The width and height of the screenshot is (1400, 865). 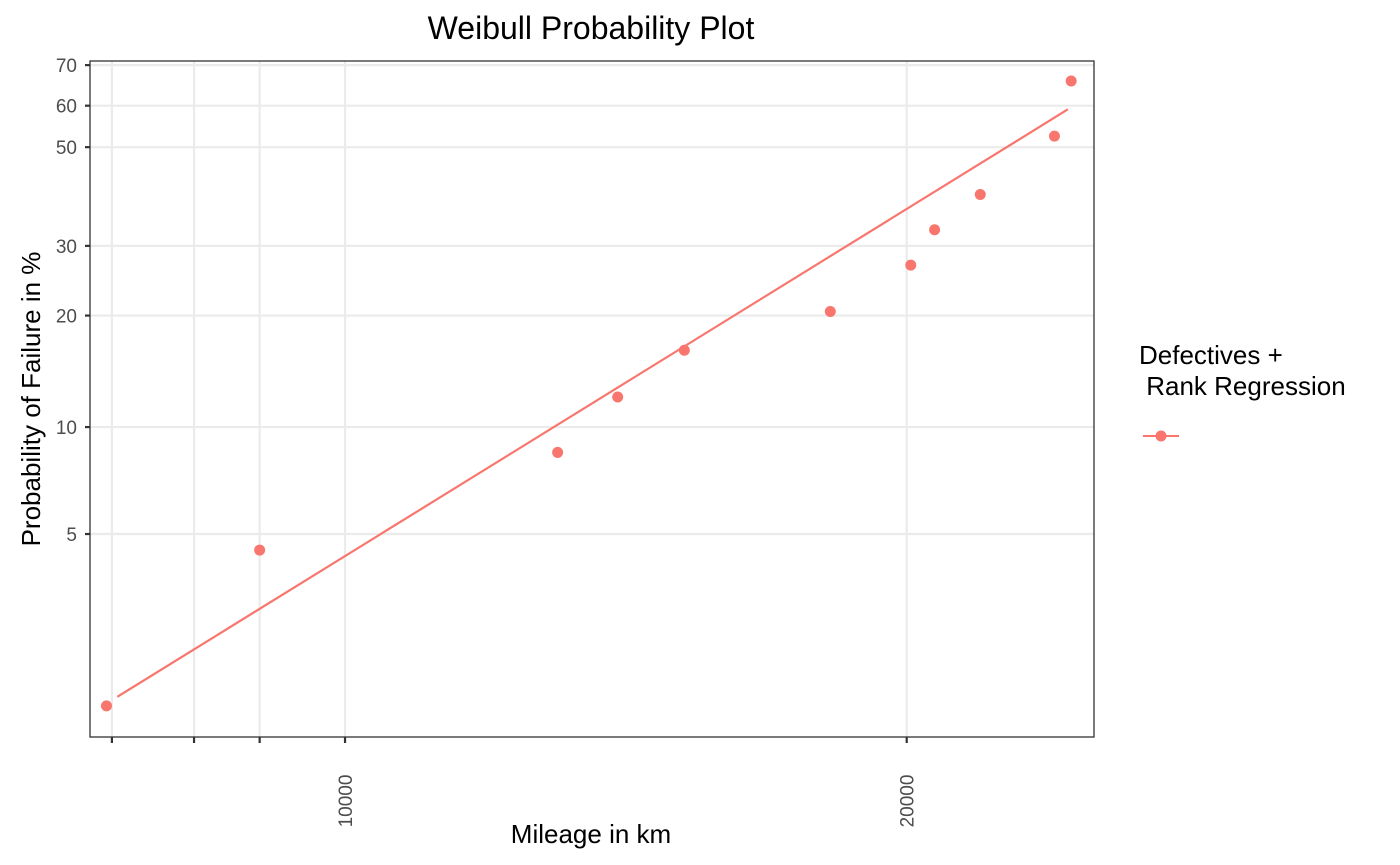 What do you see at coordinates (66, 148) in the screenshot?
I see `y-tick-label-50: 50` at bounding box center [66, 148].